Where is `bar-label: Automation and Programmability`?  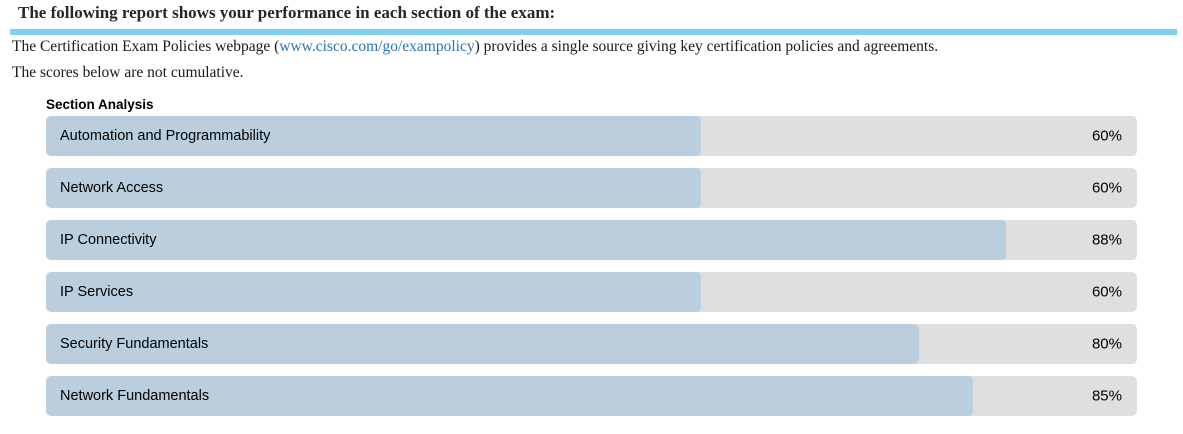 bar-label: Automation and Programmability is located at coordinates (165, 136).